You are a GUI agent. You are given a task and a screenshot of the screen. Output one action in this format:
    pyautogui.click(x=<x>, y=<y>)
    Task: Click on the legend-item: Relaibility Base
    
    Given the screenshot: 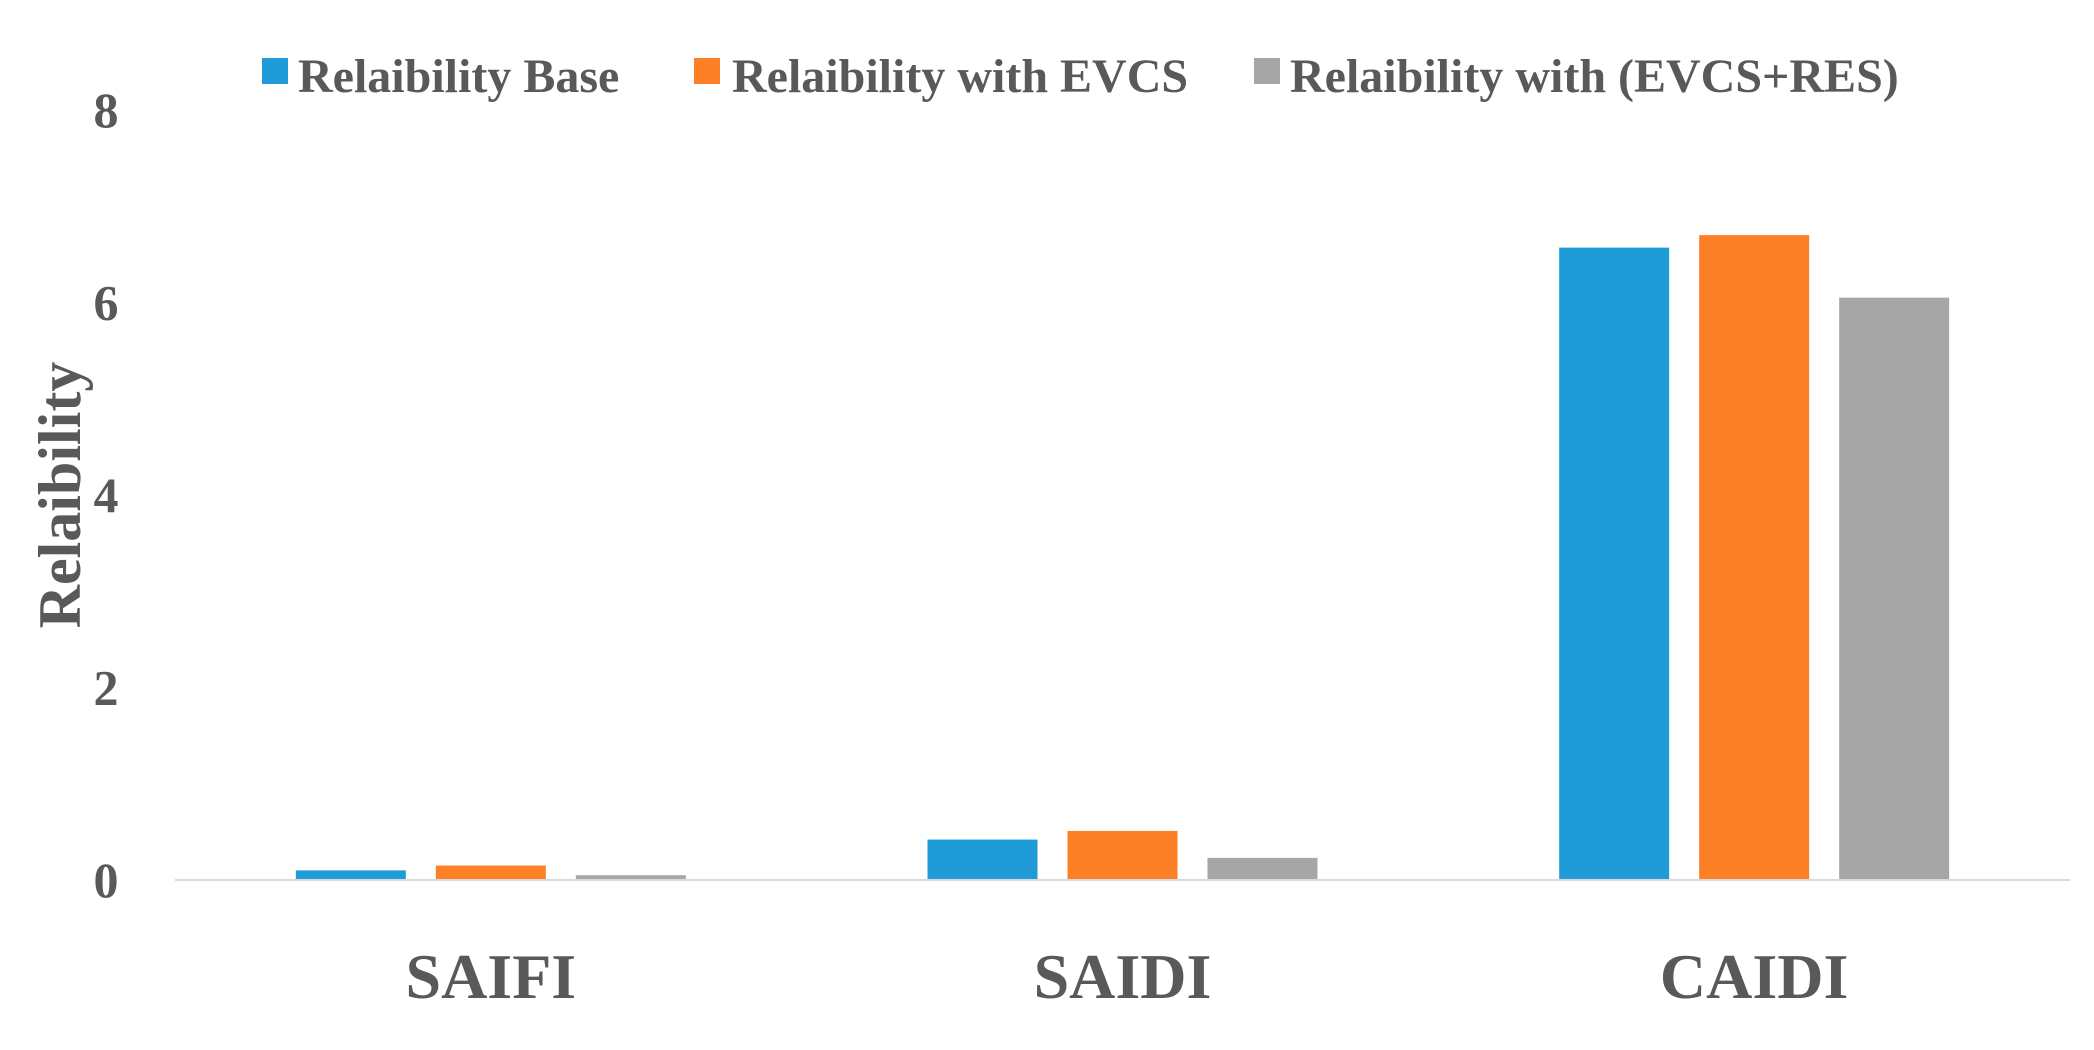 What is the action you would take?
    pyautogui.click(x=440, y=76)
    